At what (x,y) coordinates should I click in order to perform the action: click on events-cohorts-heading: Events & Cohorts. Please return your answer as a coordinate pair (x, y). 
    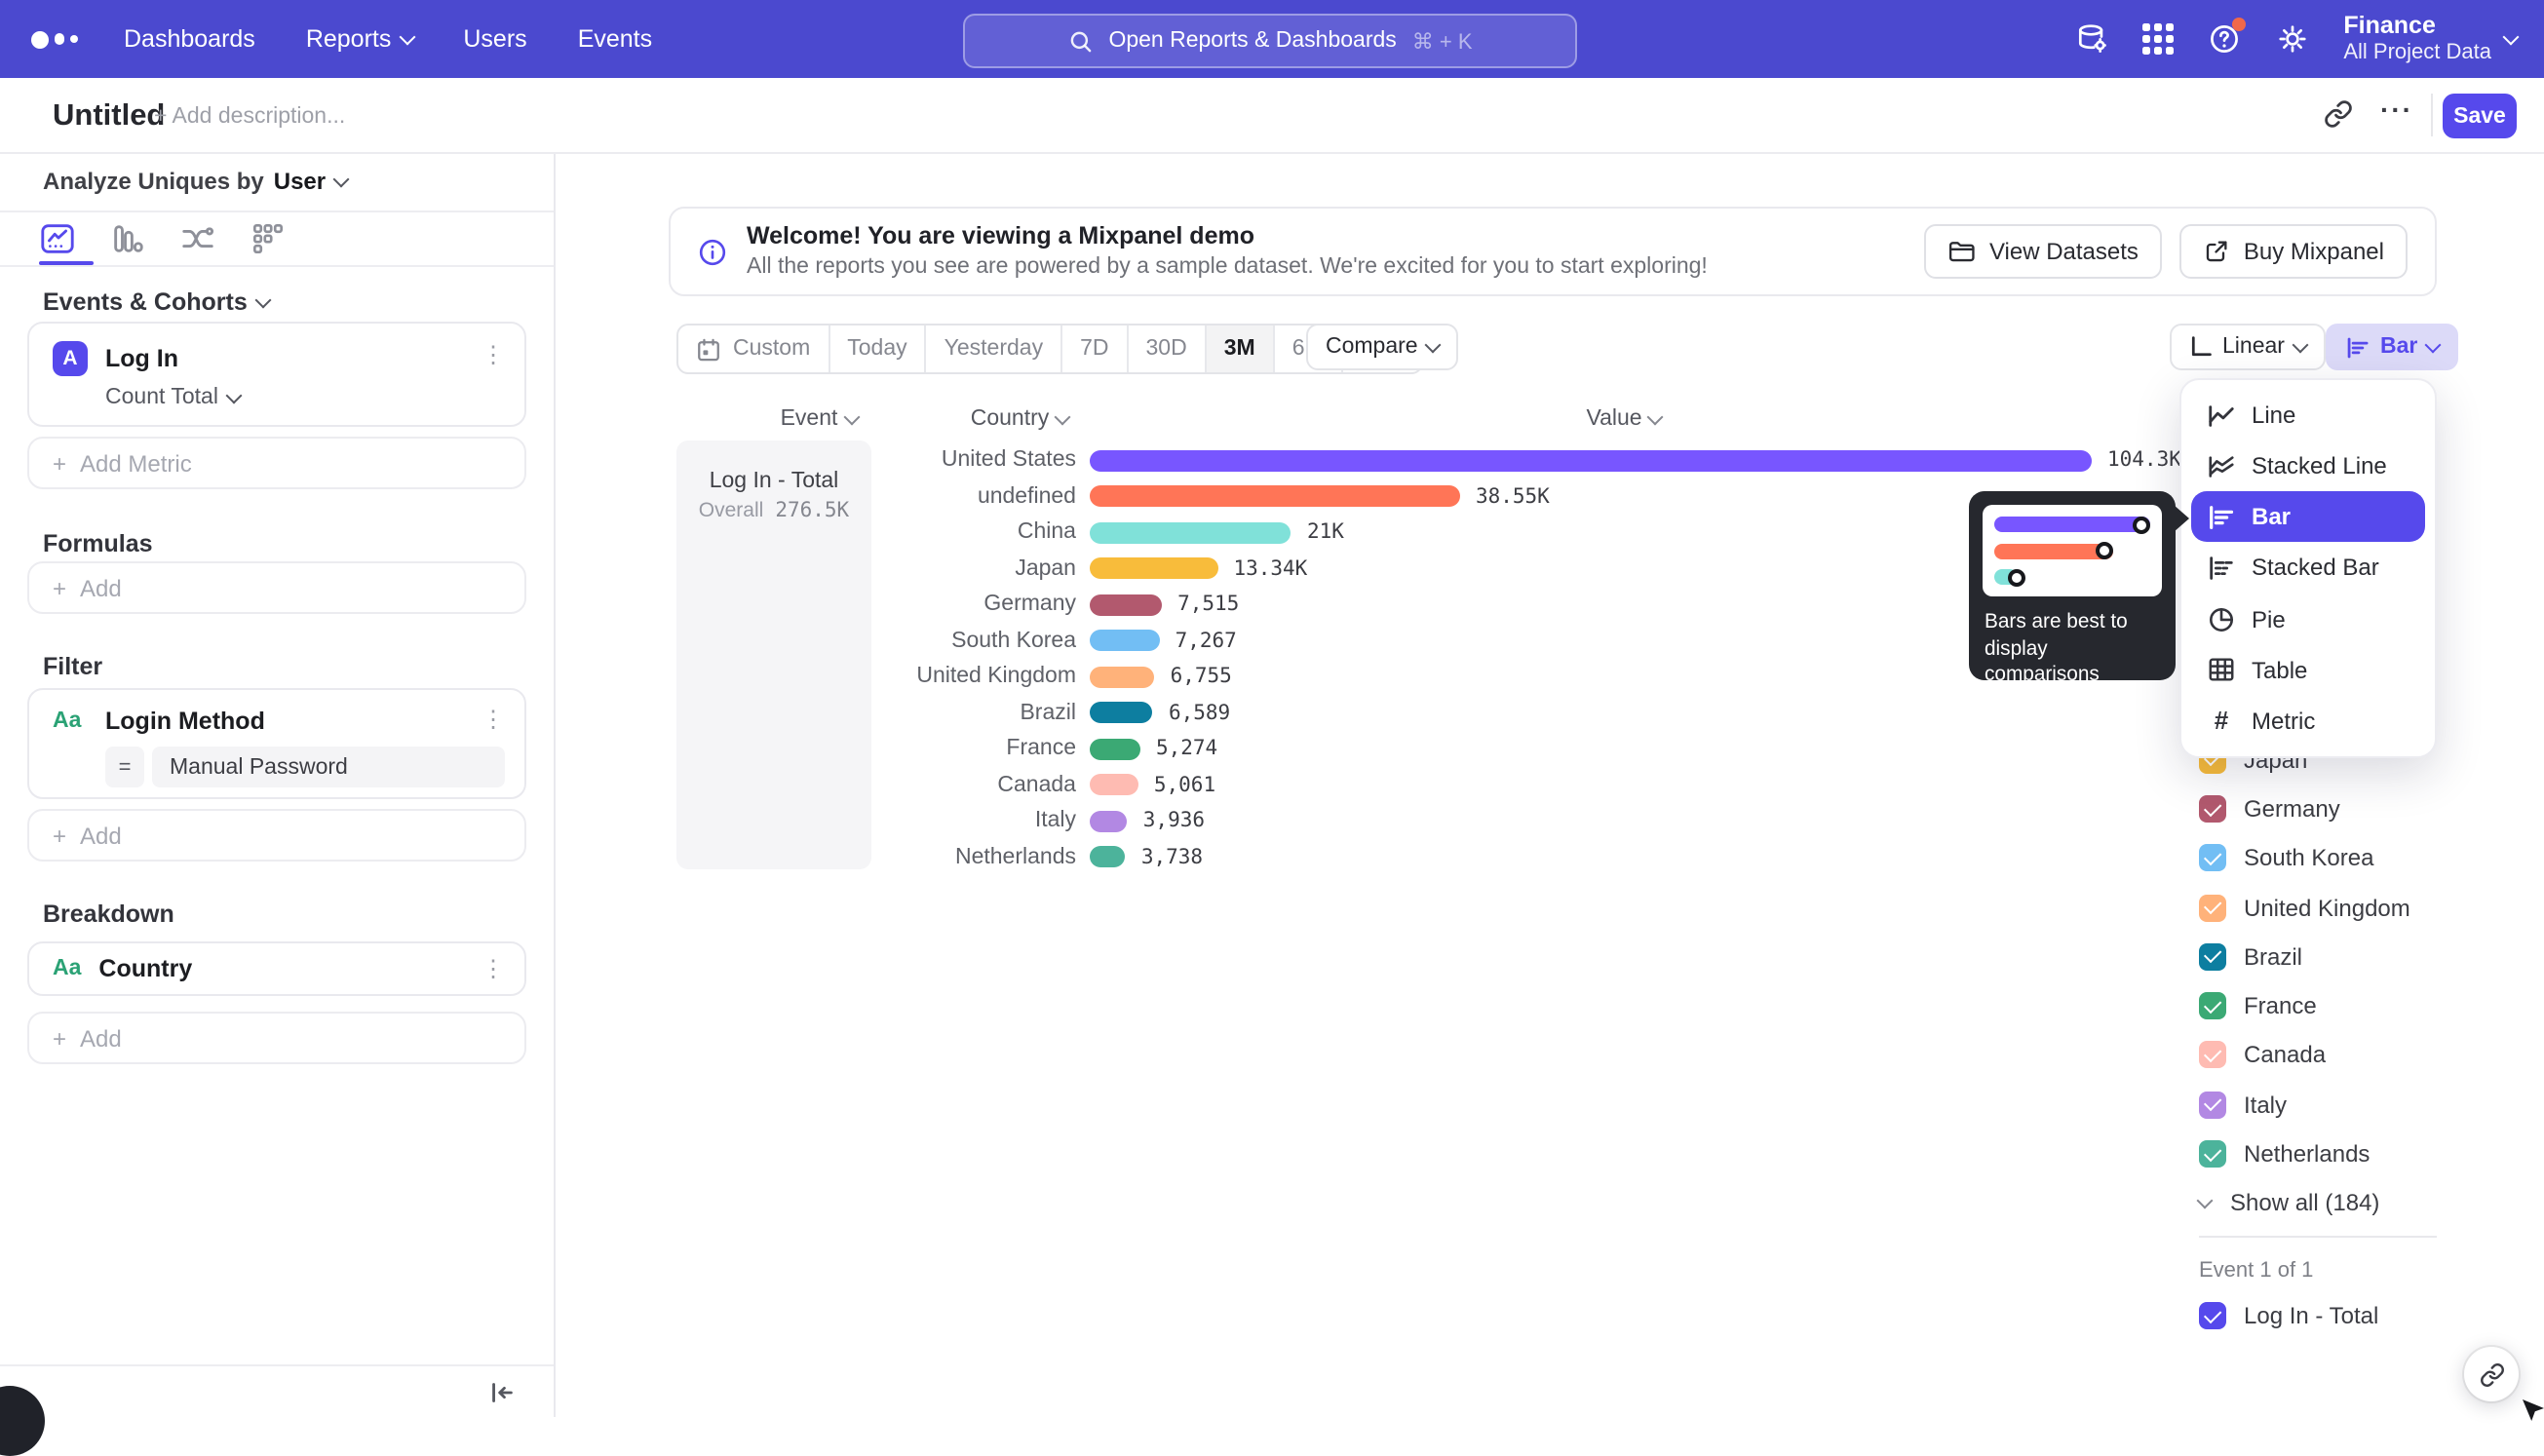
    Looking at the image, I should click on (157, 302).